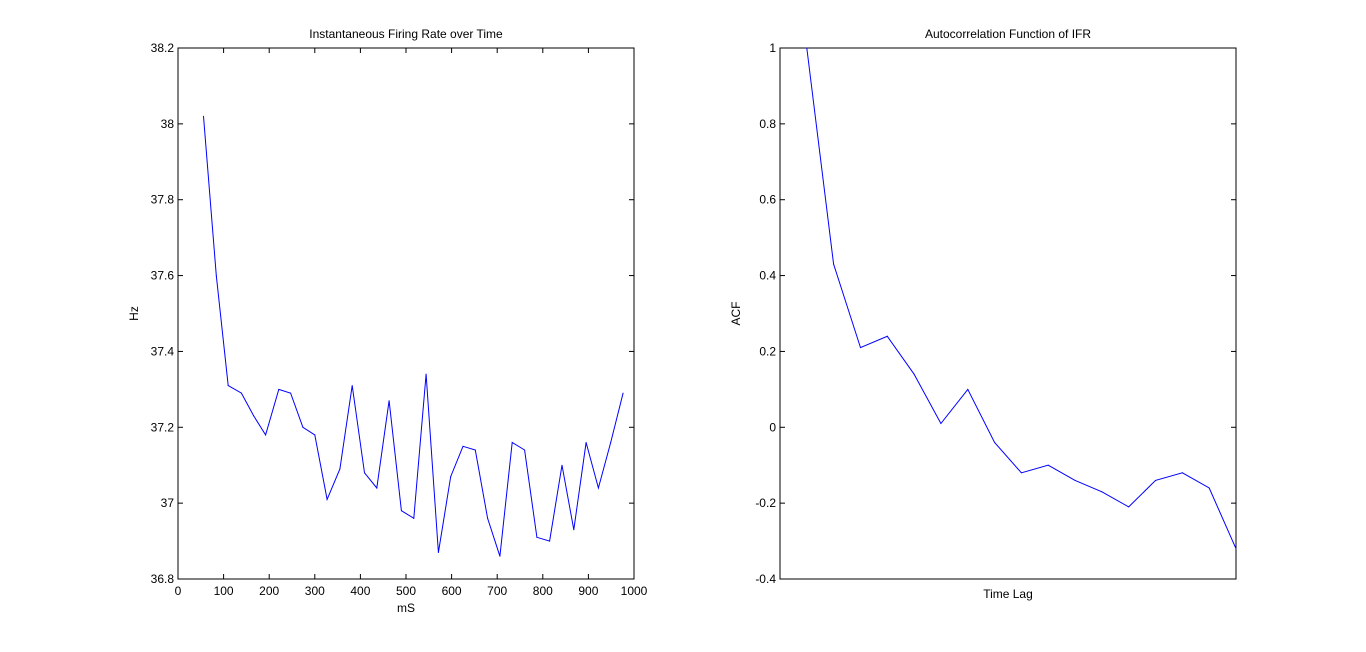 This screenshot has width=1366, height=652. Describe the element at coordinates (406, 34) in the screenshot. I see `chart-title-firing-rate: Instantaneous Firing Rate over Time` at that location.